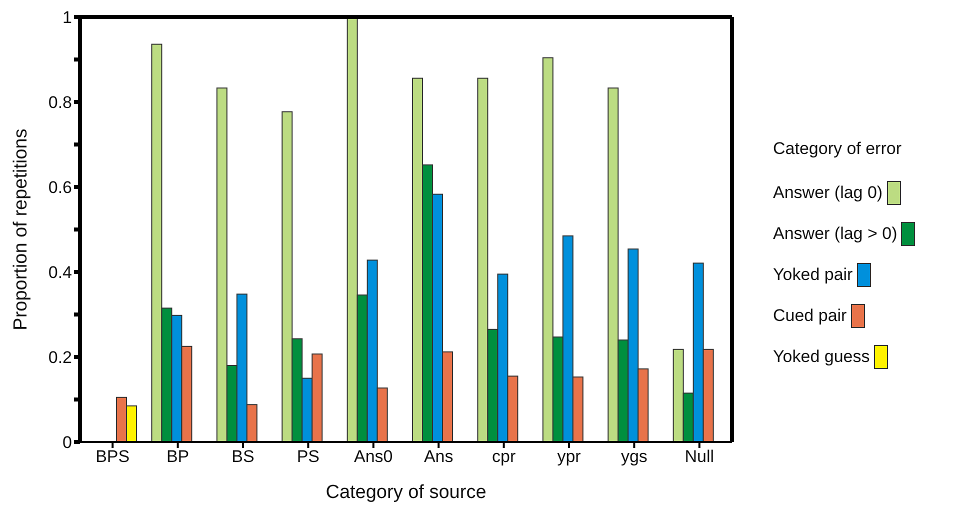  What do you see at coordinates (813, 275) in the screenshot?
I see `legend-label: Yoked pair` at bounding box center [813, 275].